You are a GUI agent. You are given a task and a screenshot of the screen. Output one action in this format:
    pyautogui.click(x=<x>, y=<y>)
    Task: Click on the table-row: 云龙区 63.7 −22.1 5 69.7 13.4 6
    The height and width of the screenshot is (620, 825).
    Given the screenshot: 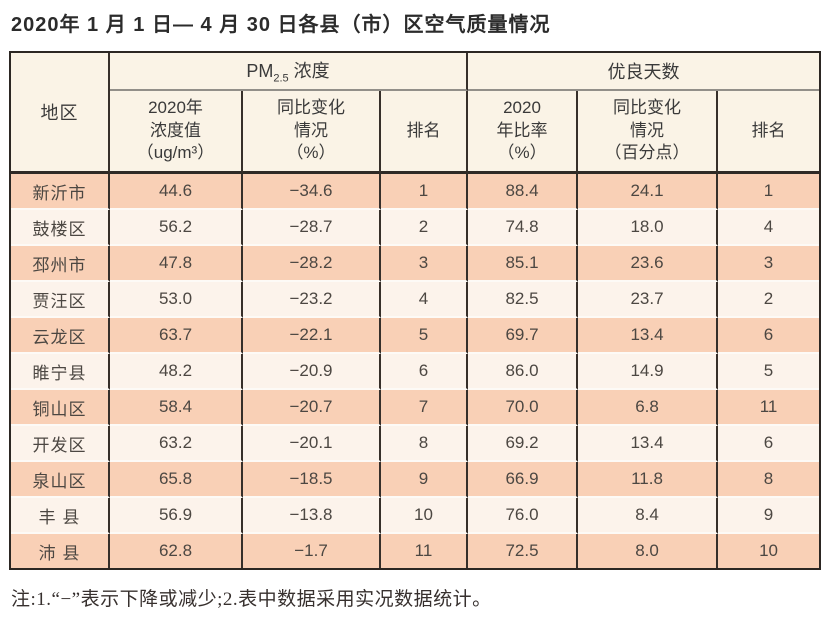 What is the action you would take?
    pyautogui.click(x=415, y=336)
    